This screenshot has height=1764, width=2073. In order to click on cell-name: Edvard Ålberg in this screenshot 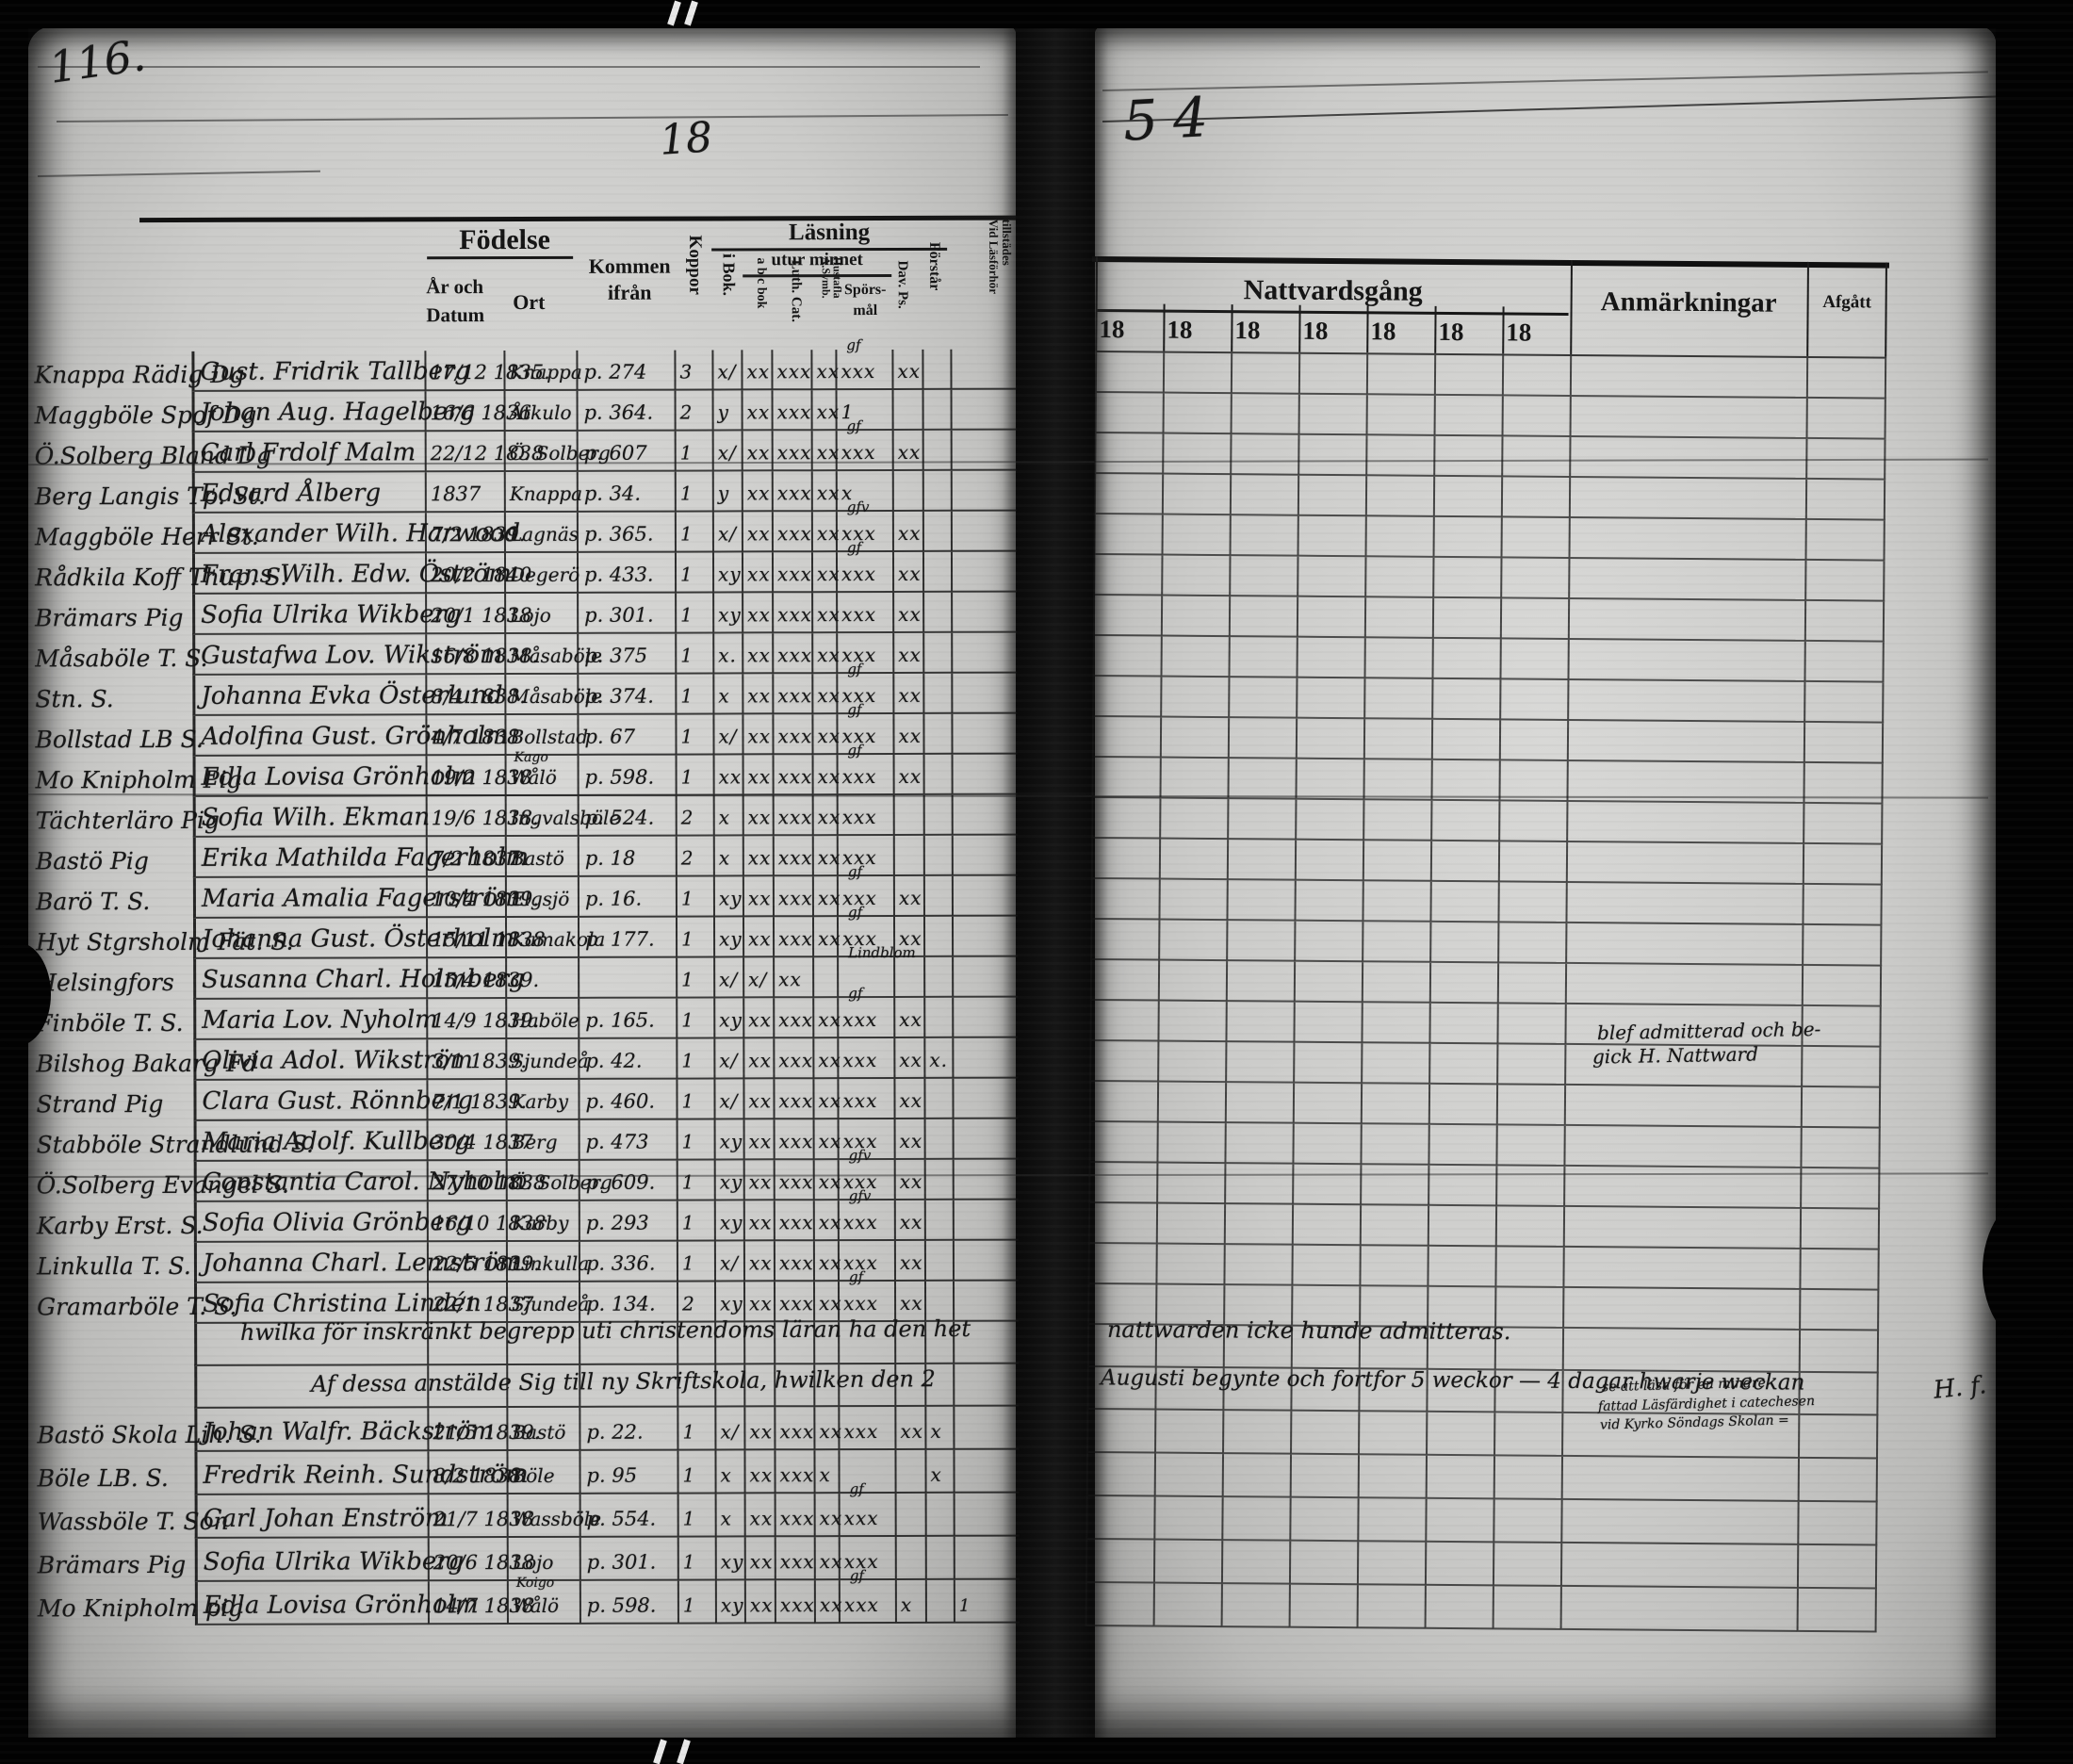, I will do `click(308, 493)`.